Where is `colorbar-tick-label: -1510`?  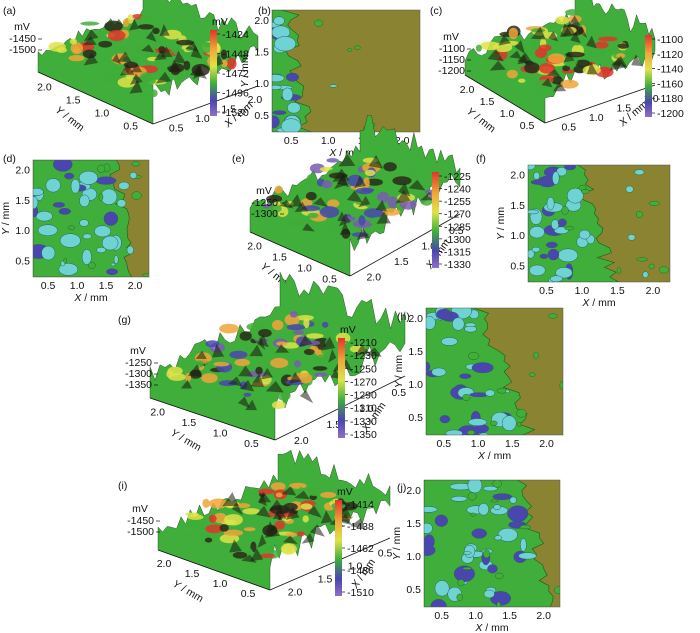 colorbar-tick-label: -1510 is located at coordinates (360, 593).